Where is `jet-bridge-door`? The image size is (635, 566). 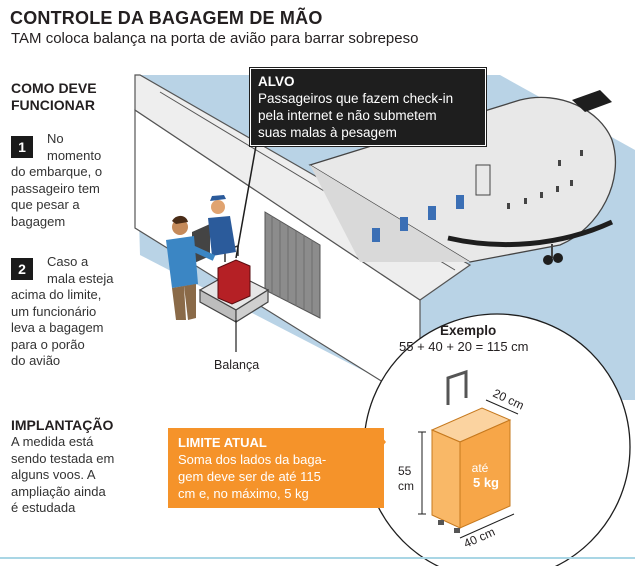 jet-bridge-door is located at coordinates (292, 265).